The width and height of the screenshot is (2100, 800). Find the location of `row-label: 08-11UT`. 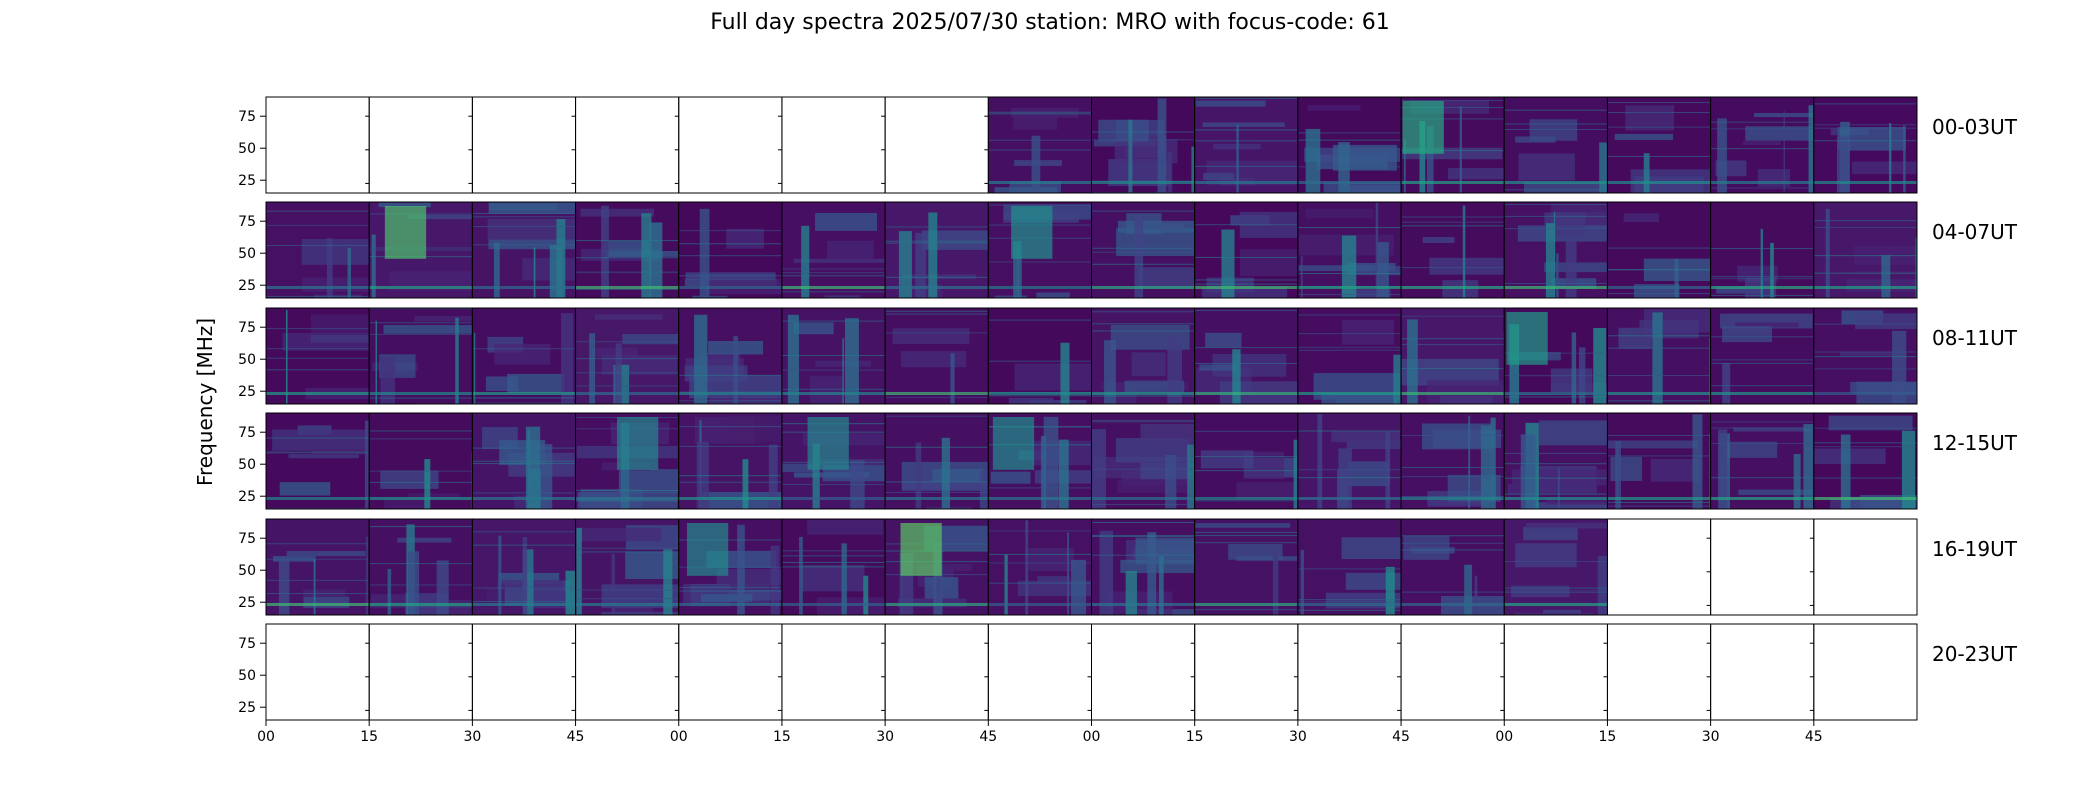

row-label: 08-11UT is located at coordinates (1975, 338).